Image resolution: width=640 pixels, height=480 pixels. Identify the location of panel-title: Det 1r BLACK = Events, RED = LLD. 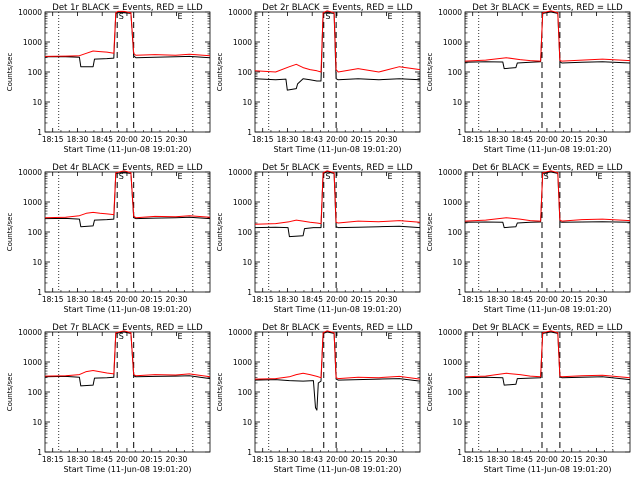
(127, 8).